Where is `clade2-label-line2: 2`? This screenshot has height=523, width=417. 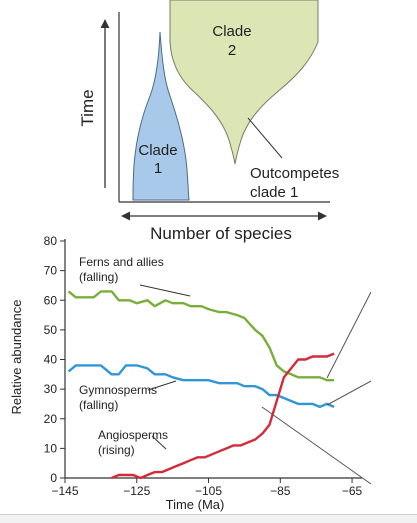 clade2-label-line2: 2 is located at coordinates (232, 50).